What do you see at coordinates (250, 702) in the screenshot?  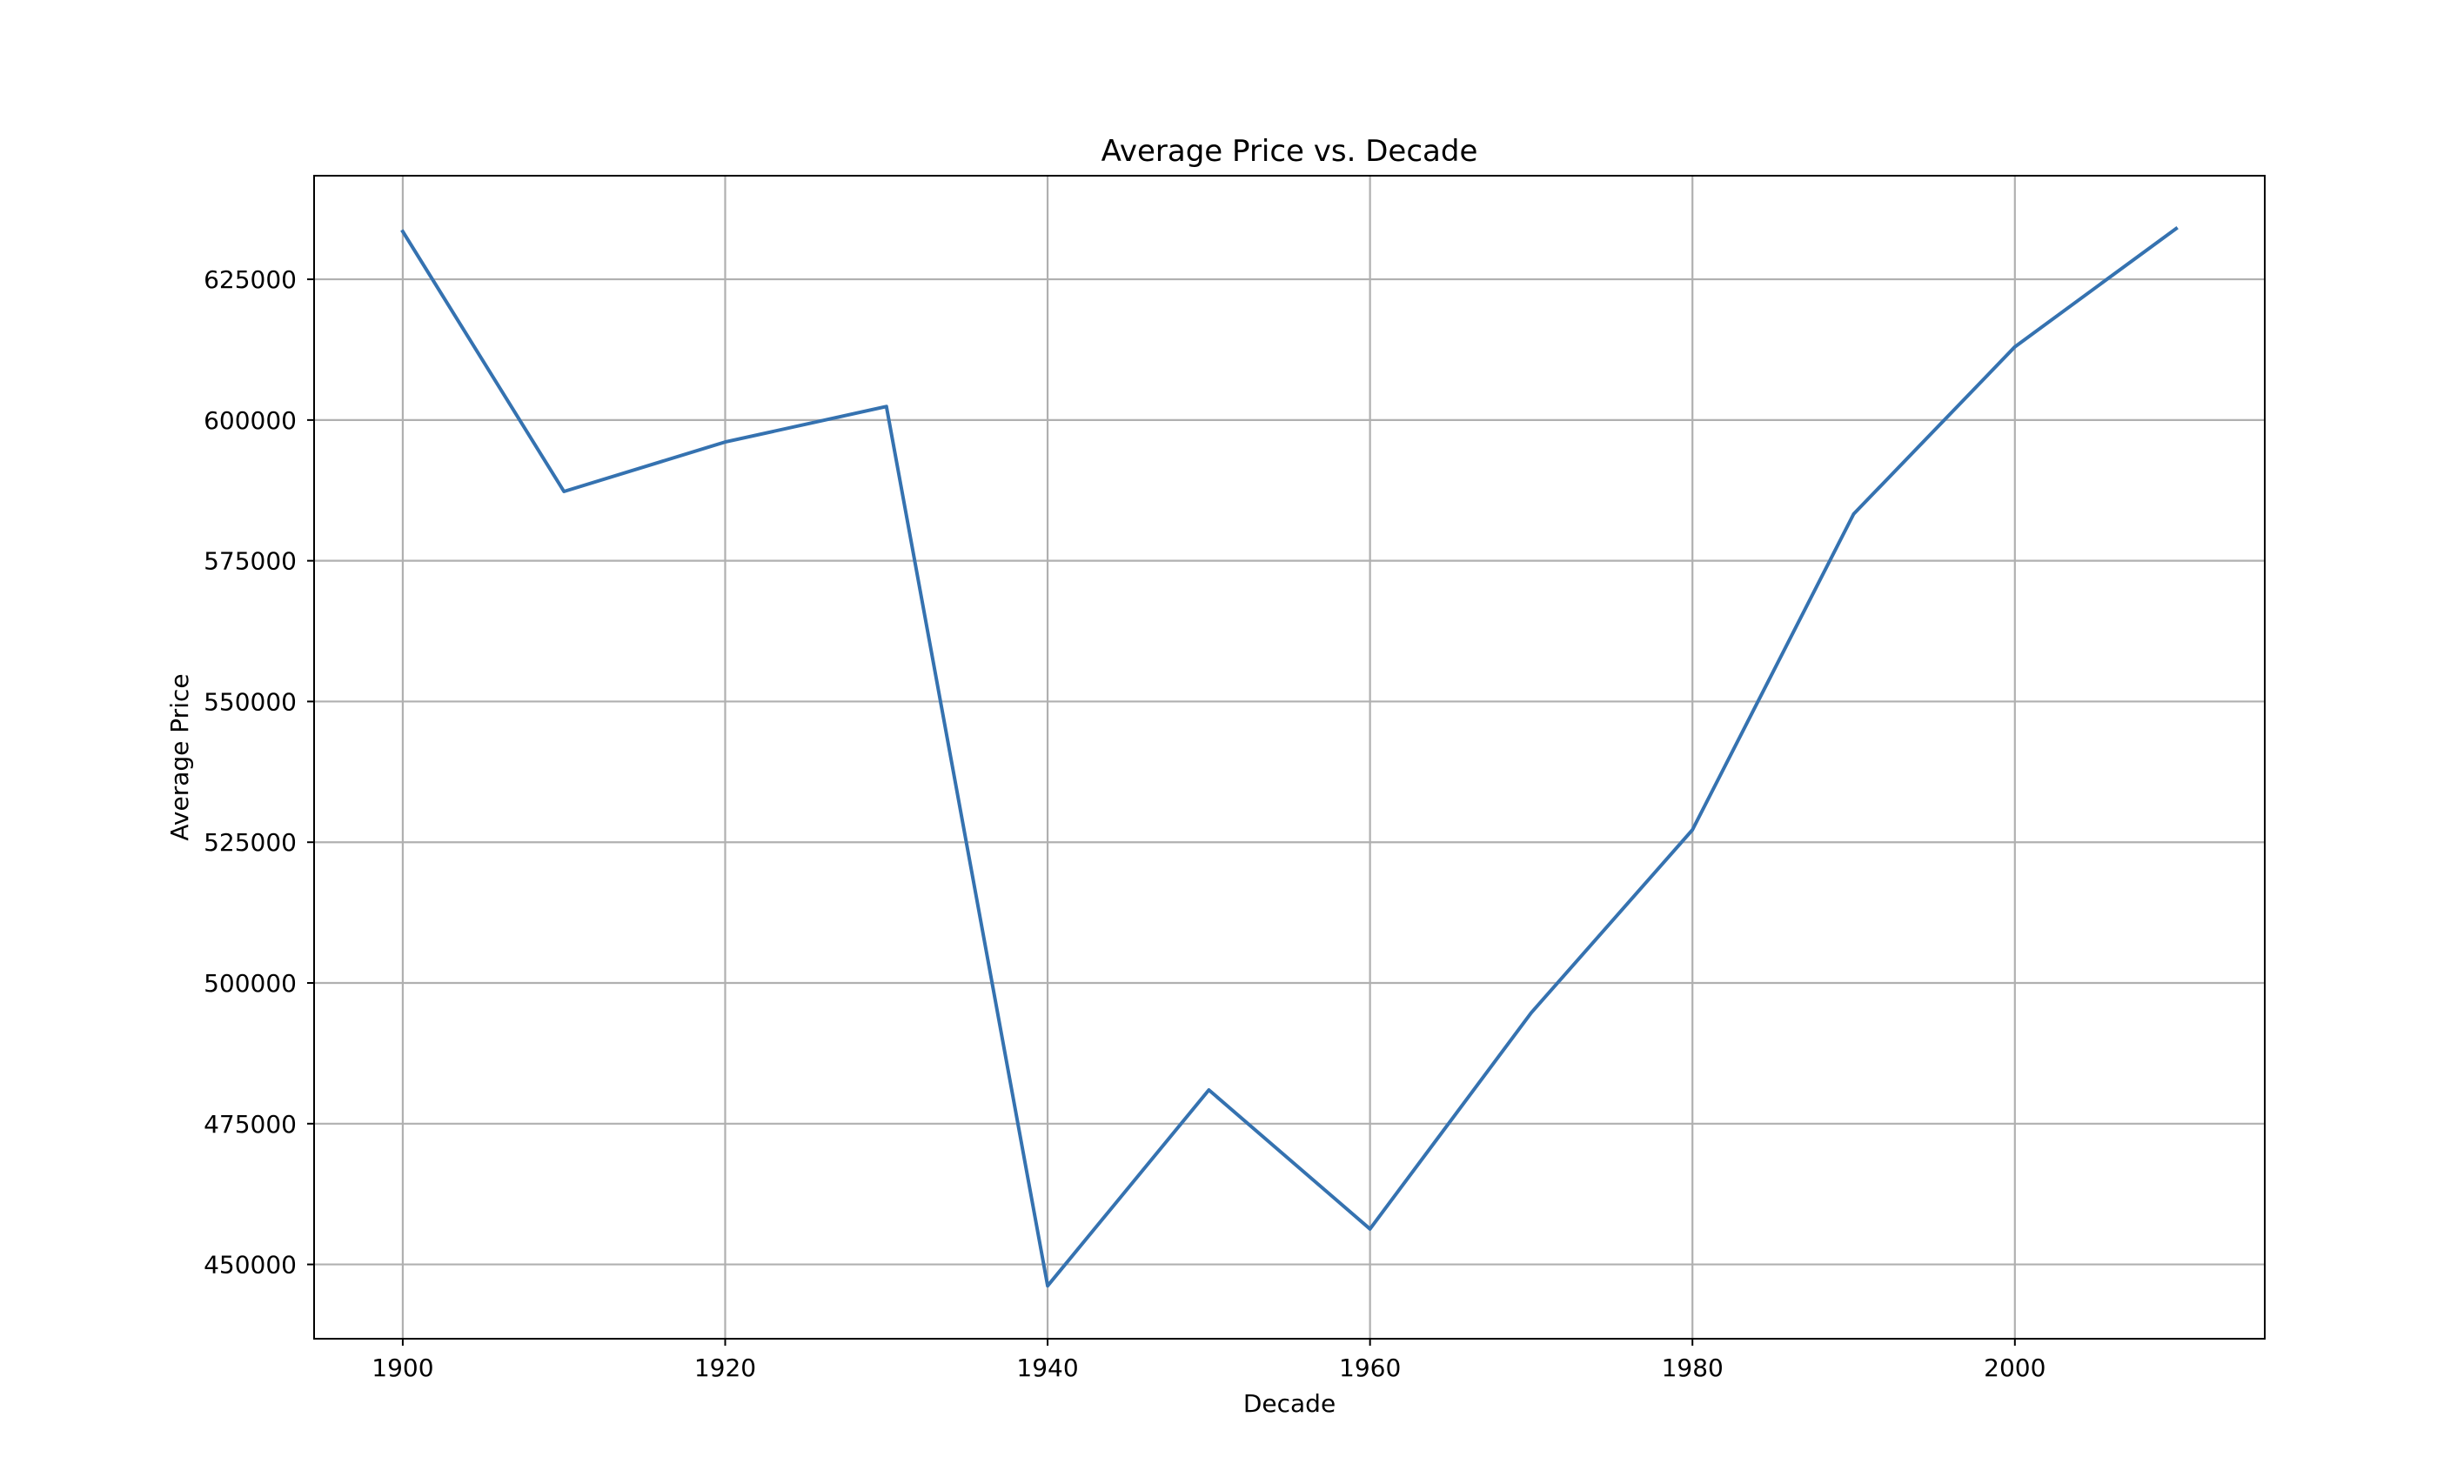 I see `y-tick-label: 550000` at bounding box center [250, 702].